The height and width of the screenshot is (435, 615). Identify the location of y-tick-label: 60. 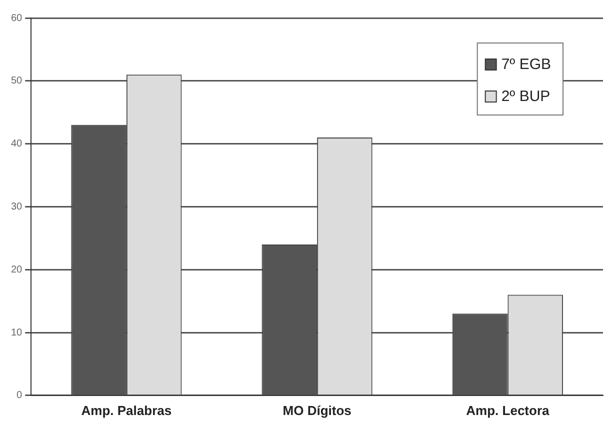
(17, 18).